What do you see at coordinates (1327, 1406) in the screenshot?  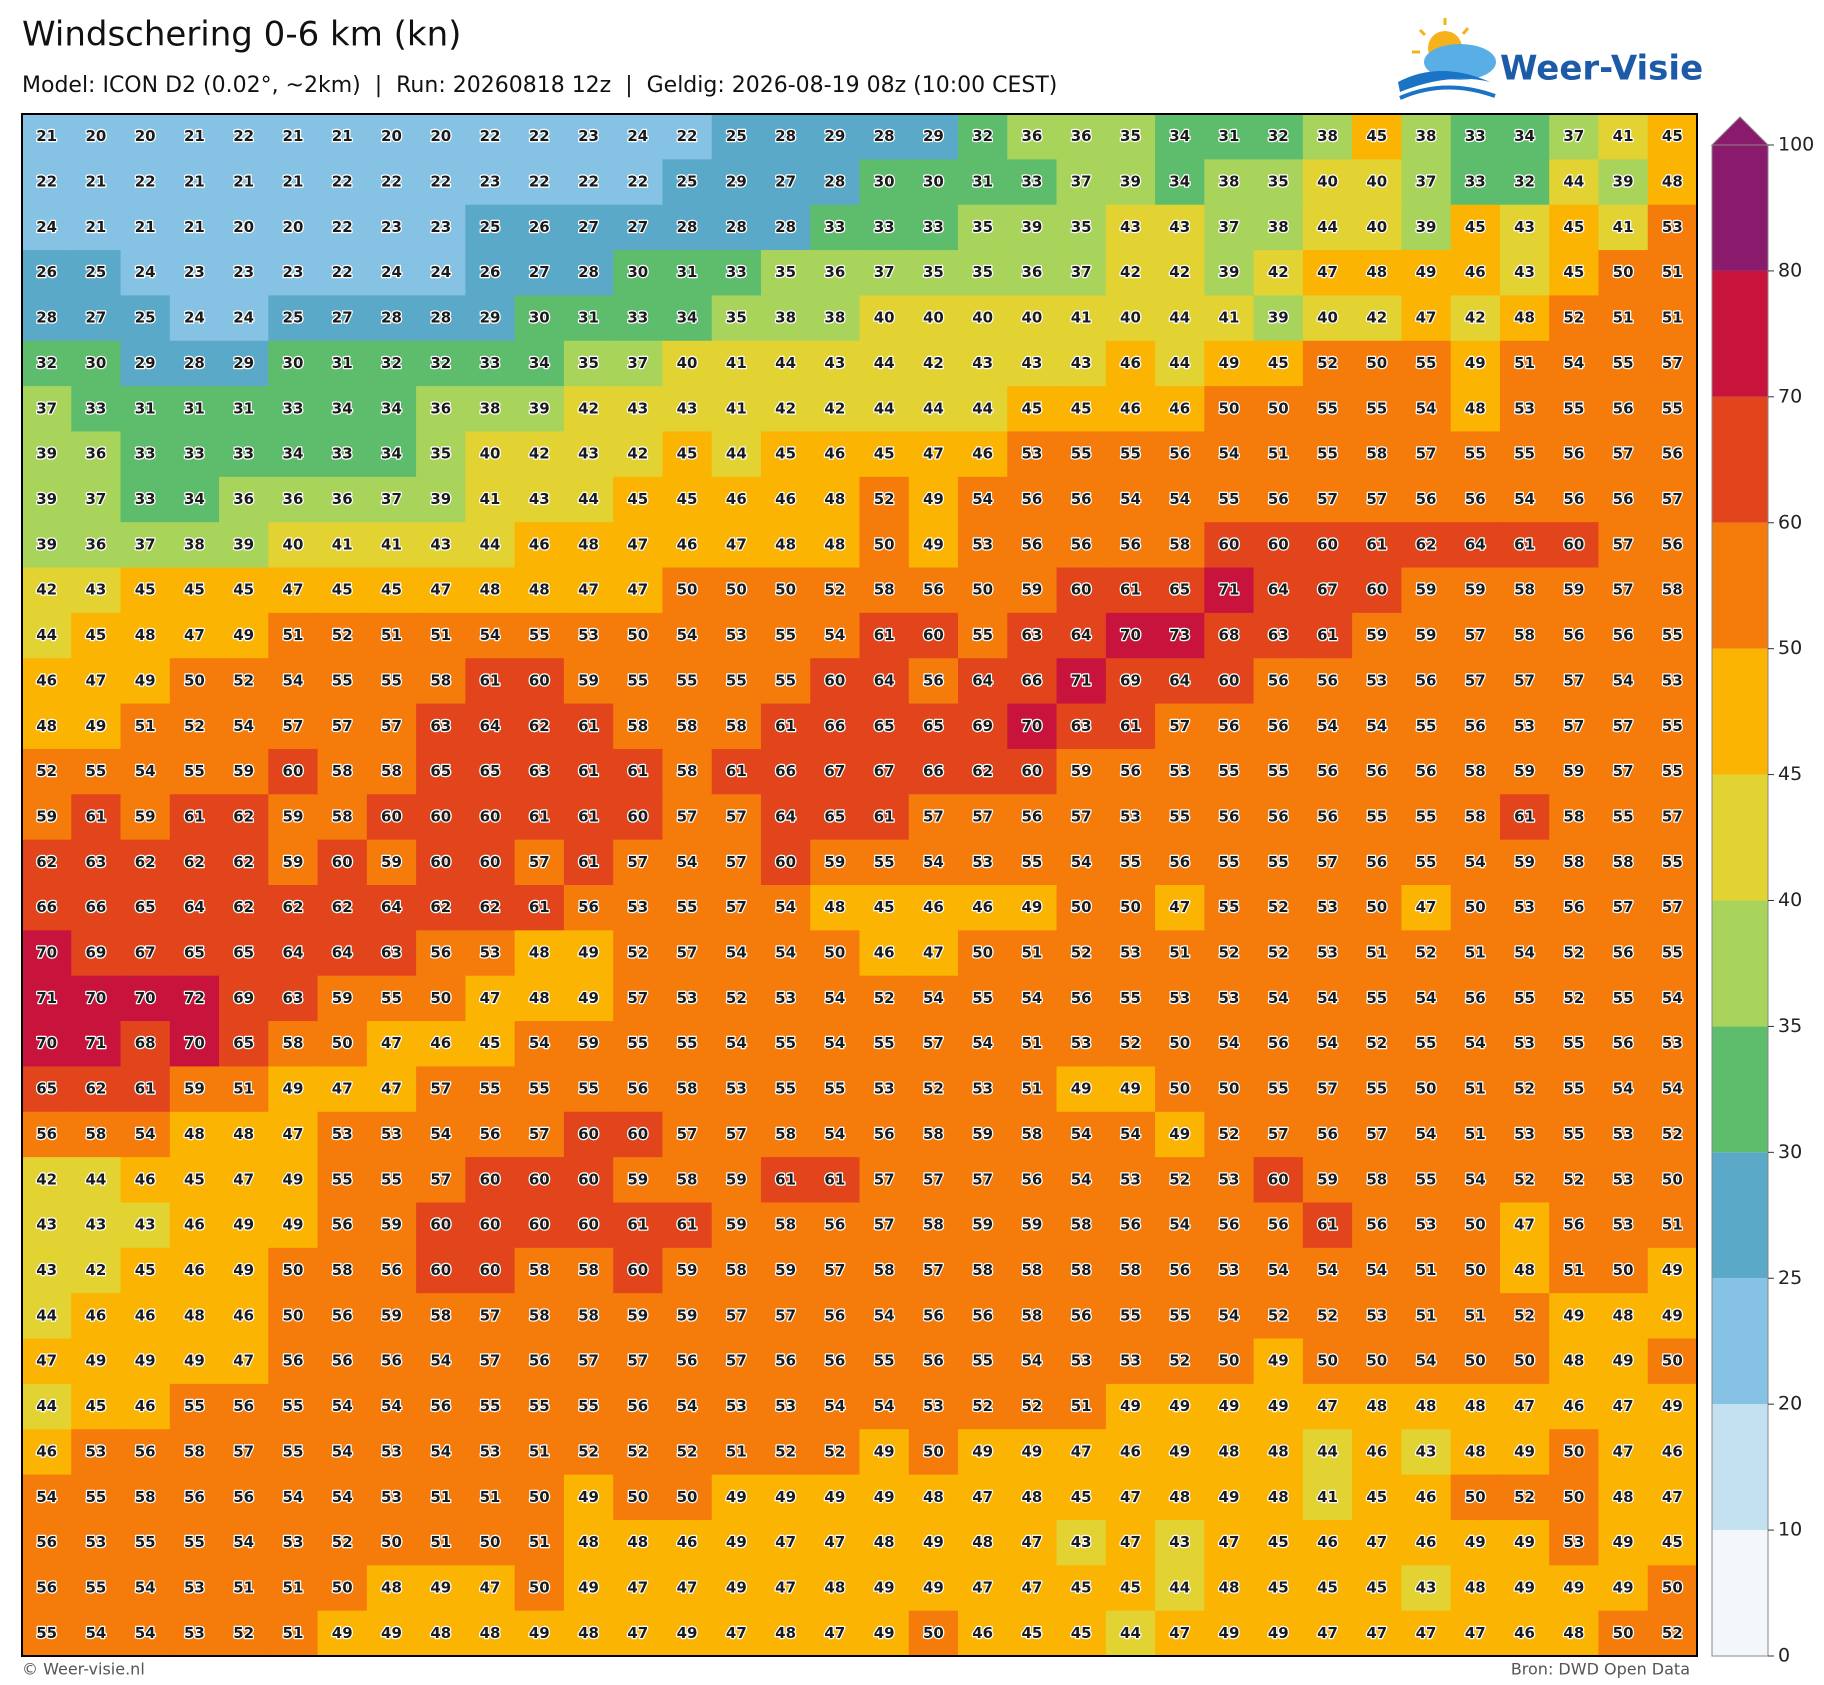 I see `grid-value: 47` at bounding box center [1327, 1406].